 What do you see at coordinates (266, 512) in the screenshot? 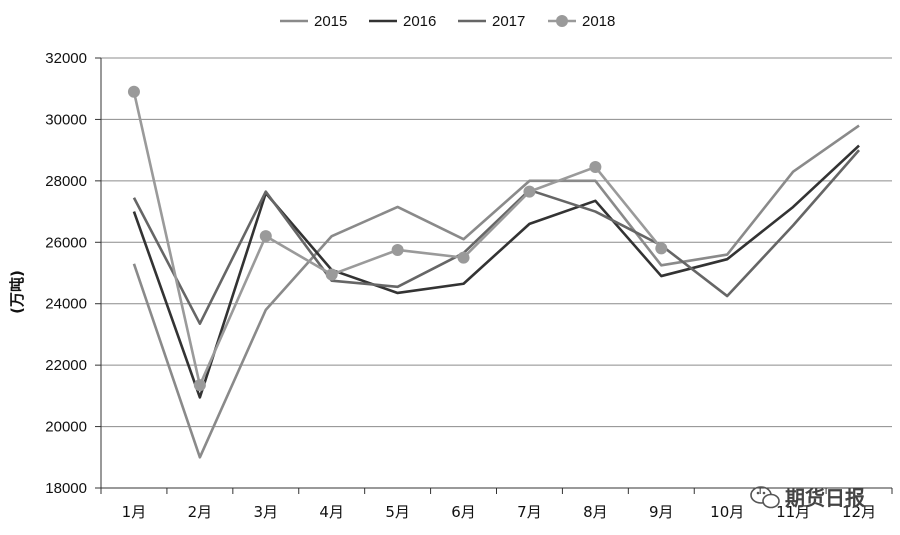
I see `x-tick-label: 3月` at bounding box center [266, 512].